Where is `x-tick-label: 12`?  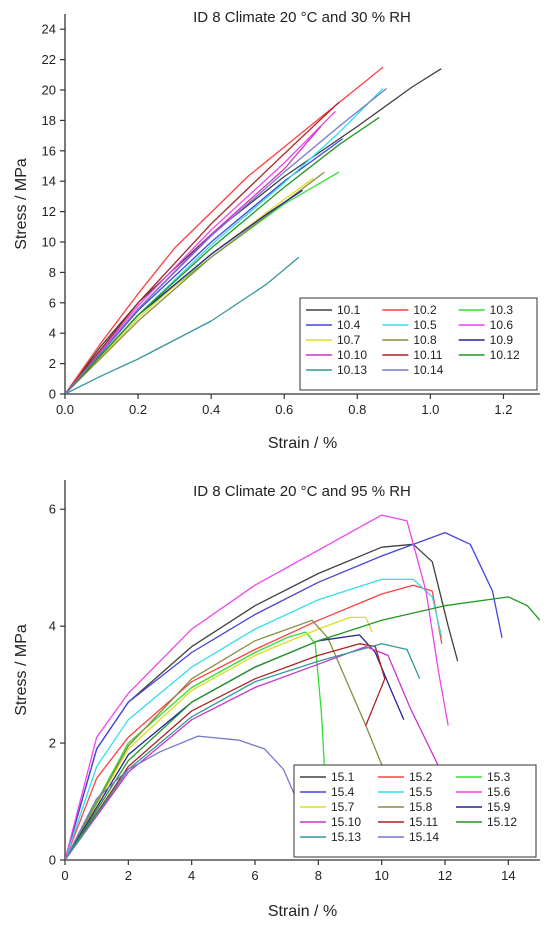
x-tick-label: 12 is located at coordinates (445, 875).